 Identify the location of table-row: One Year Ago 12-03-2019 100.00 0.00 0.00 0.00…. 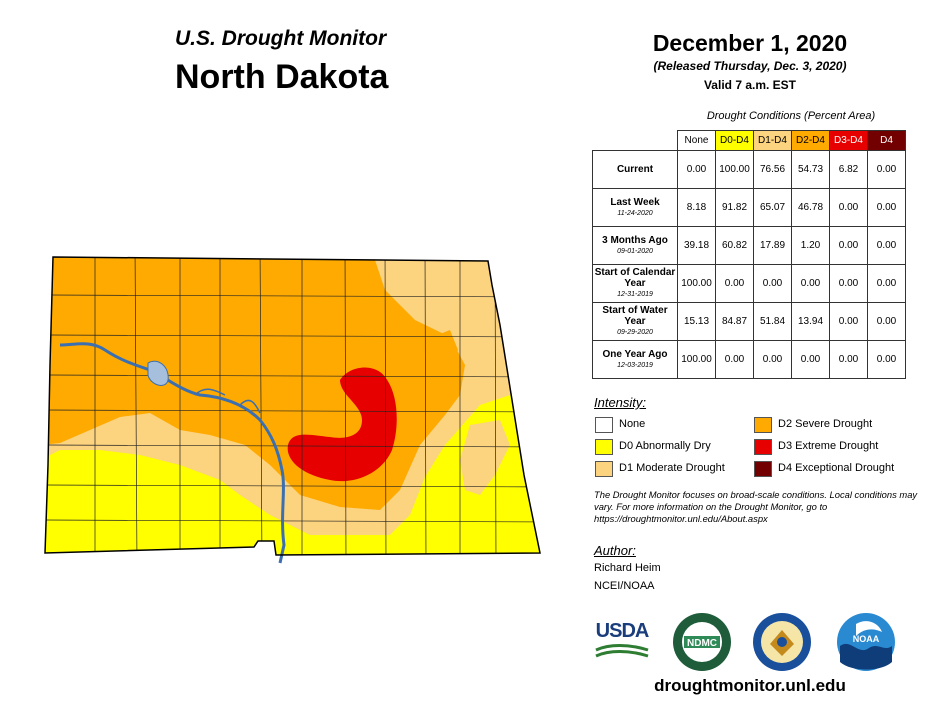
(749, 359).